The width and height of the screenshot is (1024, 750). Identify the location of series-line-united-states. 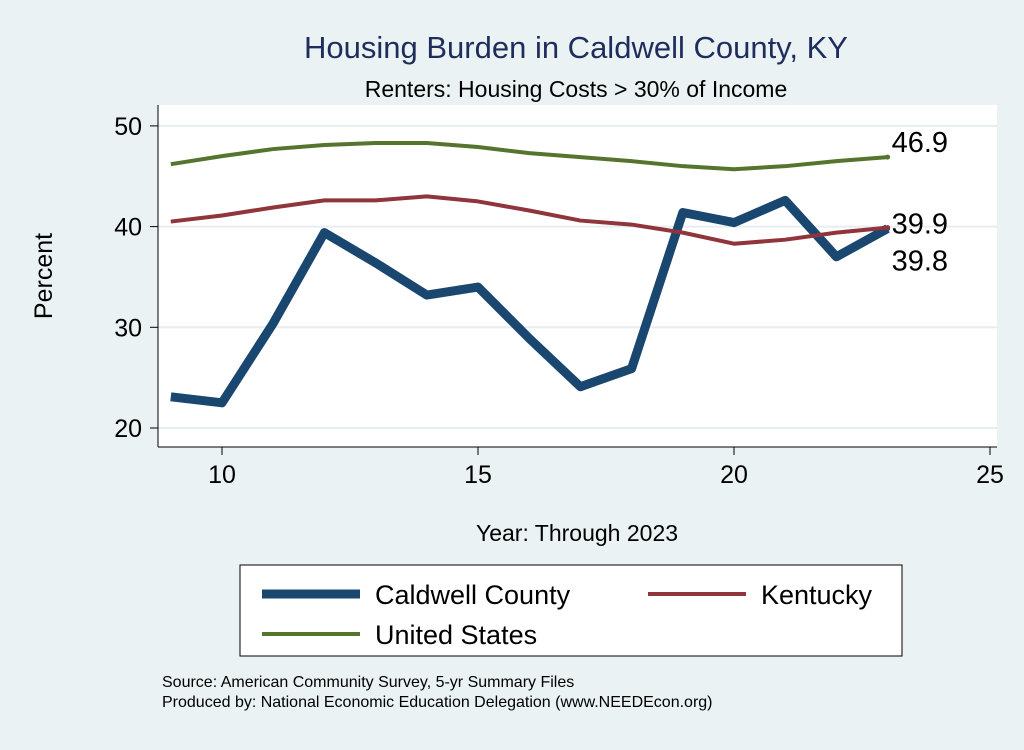
(529, 156).